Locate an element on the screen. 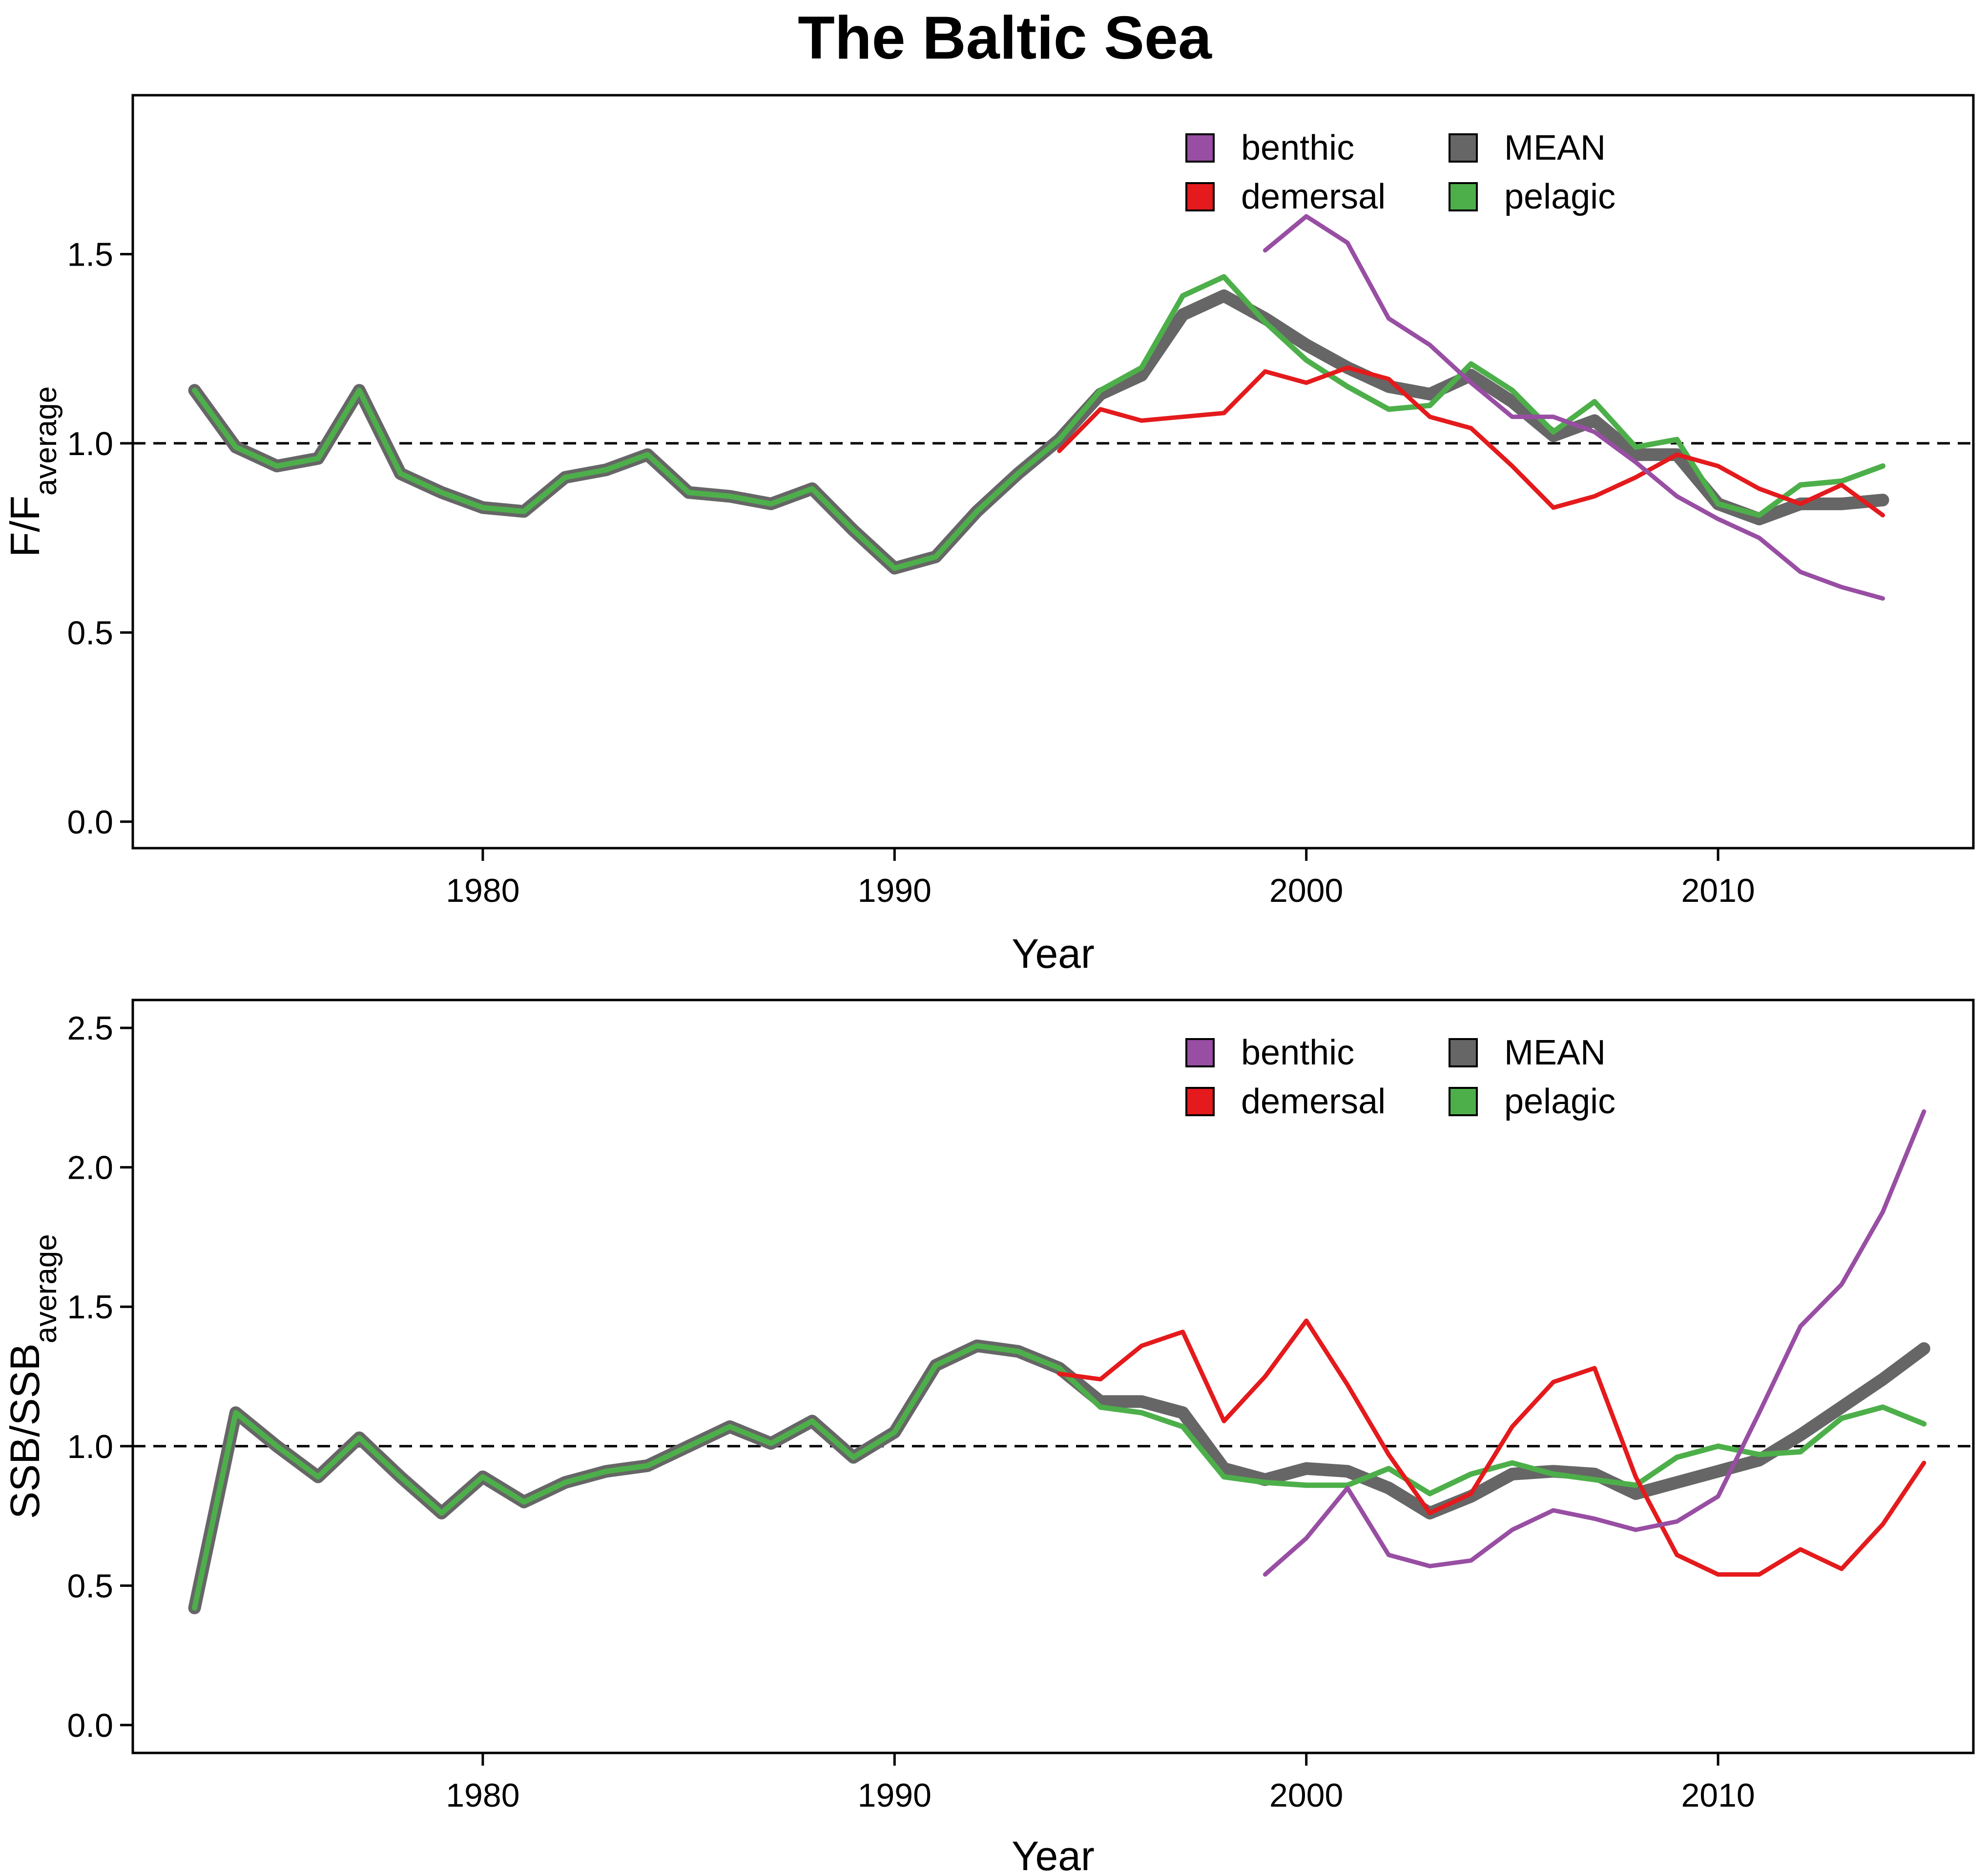 This screenshot has width=1988, height=1875. y-axis-title: SSB/SSBaverage is located at coordinates (32, 1376).